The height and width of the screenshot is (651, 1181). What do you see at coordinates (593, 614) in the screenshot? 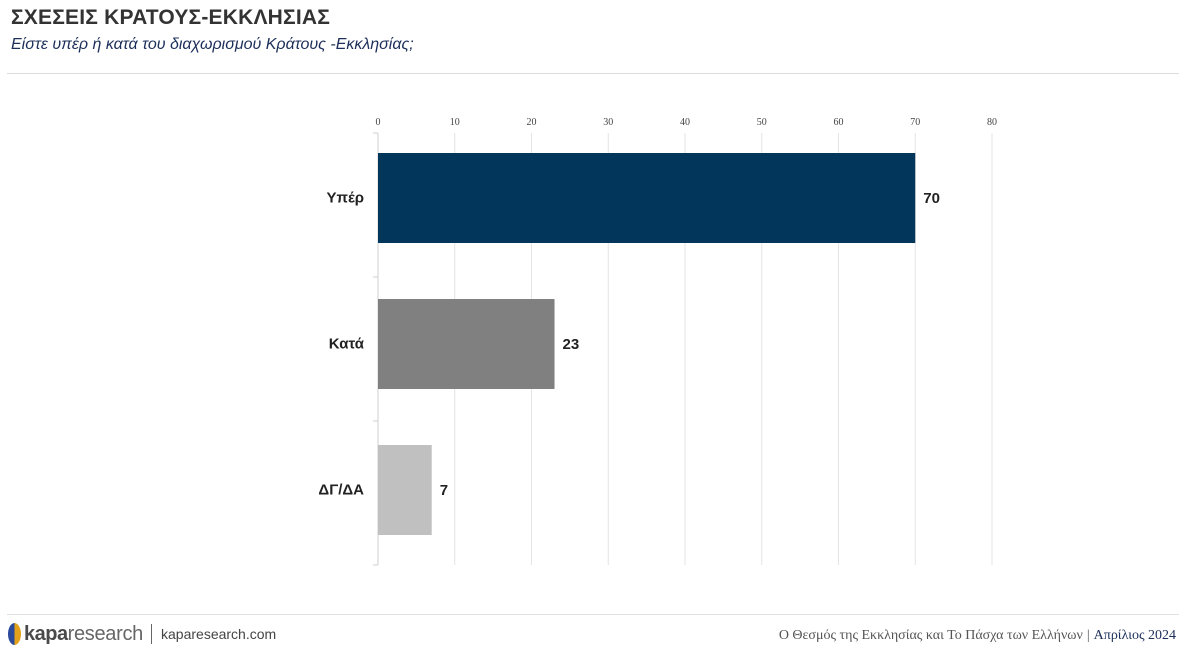
I see `footer-divider` at bounding box center [593, 614].